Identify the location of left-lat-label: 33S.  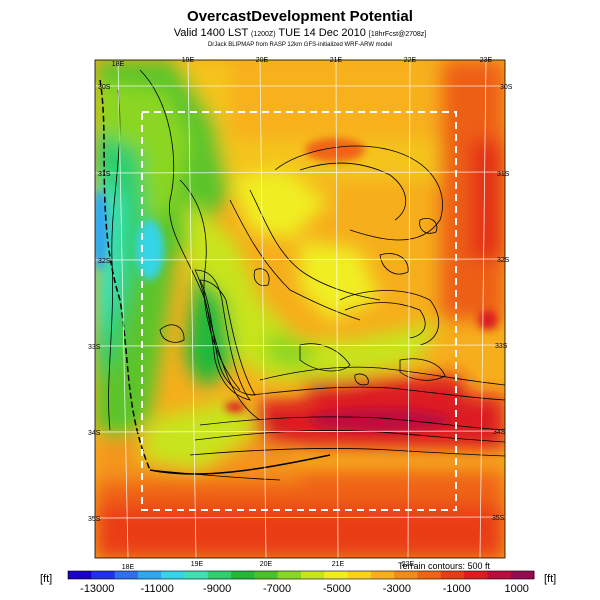
(94, 347).